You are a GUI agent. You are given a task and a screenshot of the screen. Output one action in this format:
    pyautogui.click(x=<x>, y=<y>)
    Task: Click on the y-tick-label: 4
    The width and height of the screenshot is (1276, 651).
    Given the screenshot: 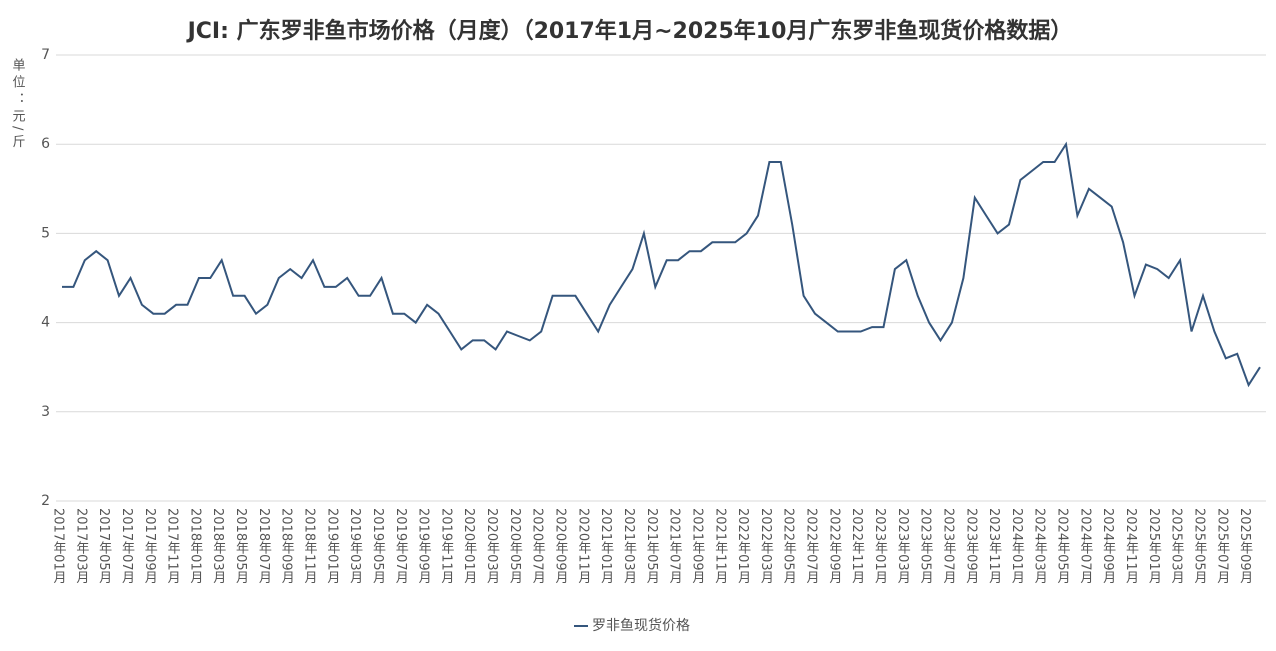 What is the action you would take?
    pyautogui.click(x=45, y=323)
    